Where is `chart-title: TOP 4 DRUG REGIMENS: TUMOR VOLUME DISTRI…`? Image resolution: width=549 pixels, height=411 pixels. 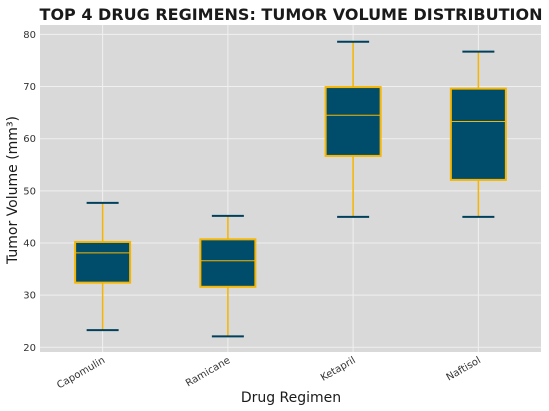 chart-title: TOP 4 DRUG REGIMENS: TUMOR VOLUME DISTRI… is located at coordinates (291, 14).